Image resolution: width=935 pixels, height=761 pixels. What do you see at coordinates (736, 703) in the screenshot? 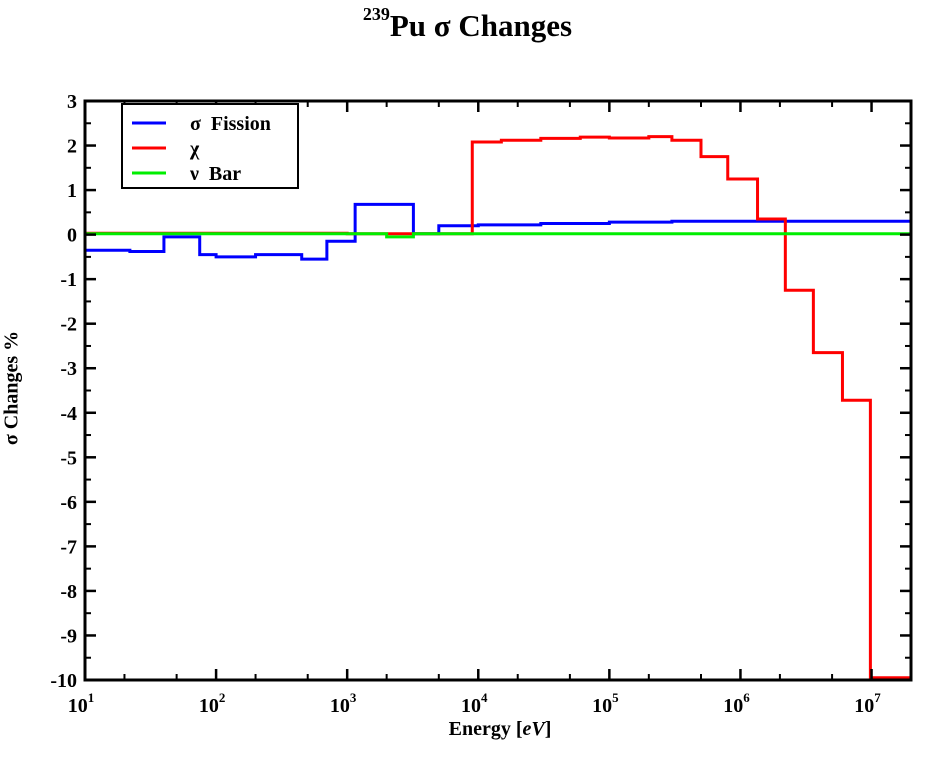
I see `x-tick-label: 10⁶` at bounding box center [736, 703].